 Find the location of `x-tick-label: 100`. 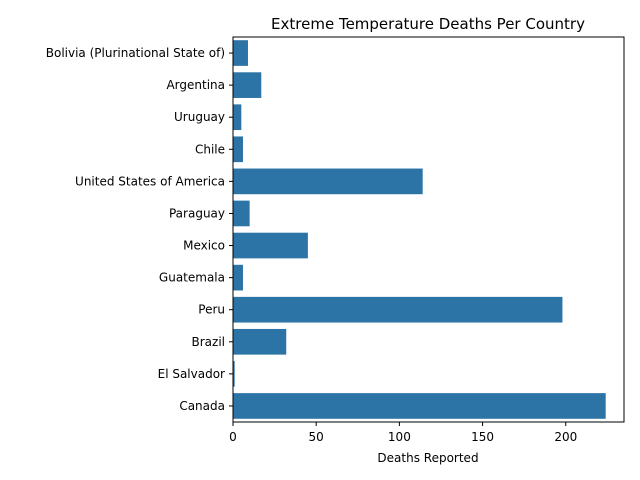

x-tick-label: 100 is located at coordinates (399, 437).